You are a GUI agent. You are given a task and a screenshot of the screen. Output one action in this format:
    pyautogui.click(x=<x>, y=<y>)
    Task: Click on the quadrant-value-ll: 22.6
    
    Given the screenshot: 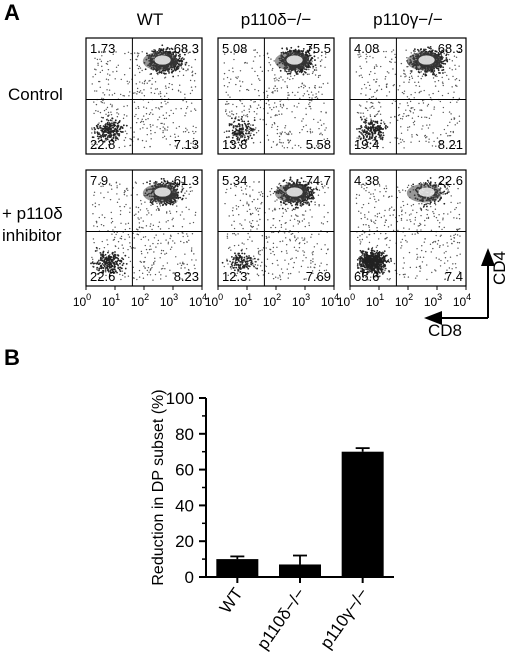 What is the action you would take?
    pyautogui.click(x=102, y=276)
    